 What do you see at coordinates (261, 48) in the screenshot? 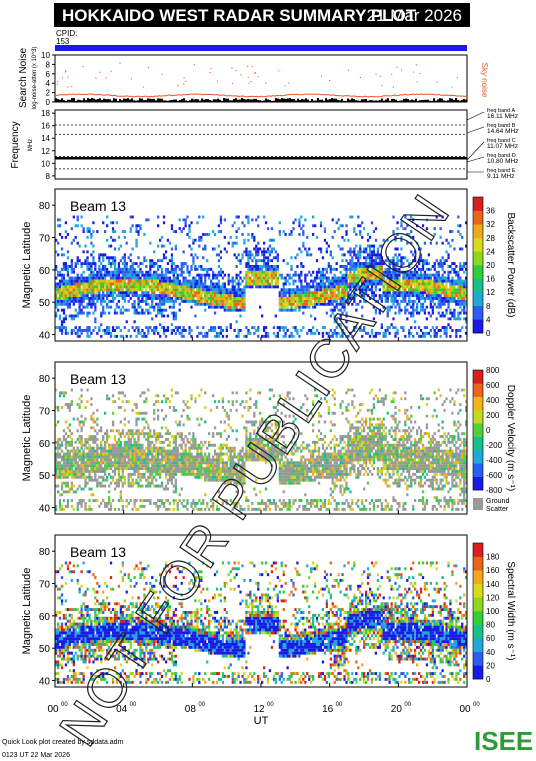
I see `cpid-bar` at bounding box center [261, 48].